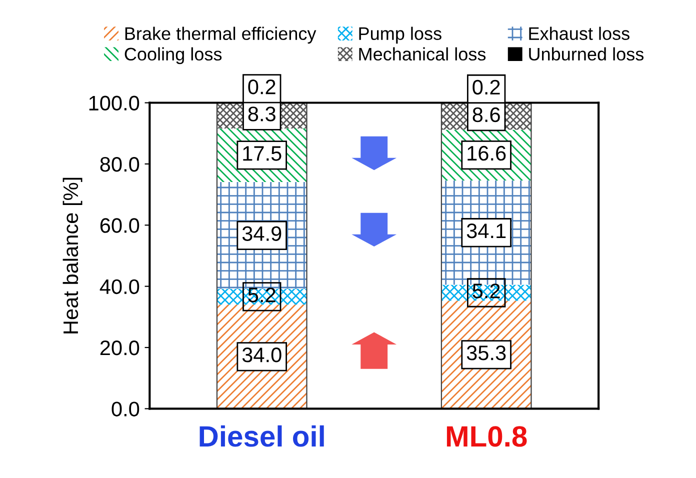 This screenshot has height=478, width=696. Describe the element at coordinates (486, 436) in the screenshot. I see `x-tick-label: ML0.8` at that location.